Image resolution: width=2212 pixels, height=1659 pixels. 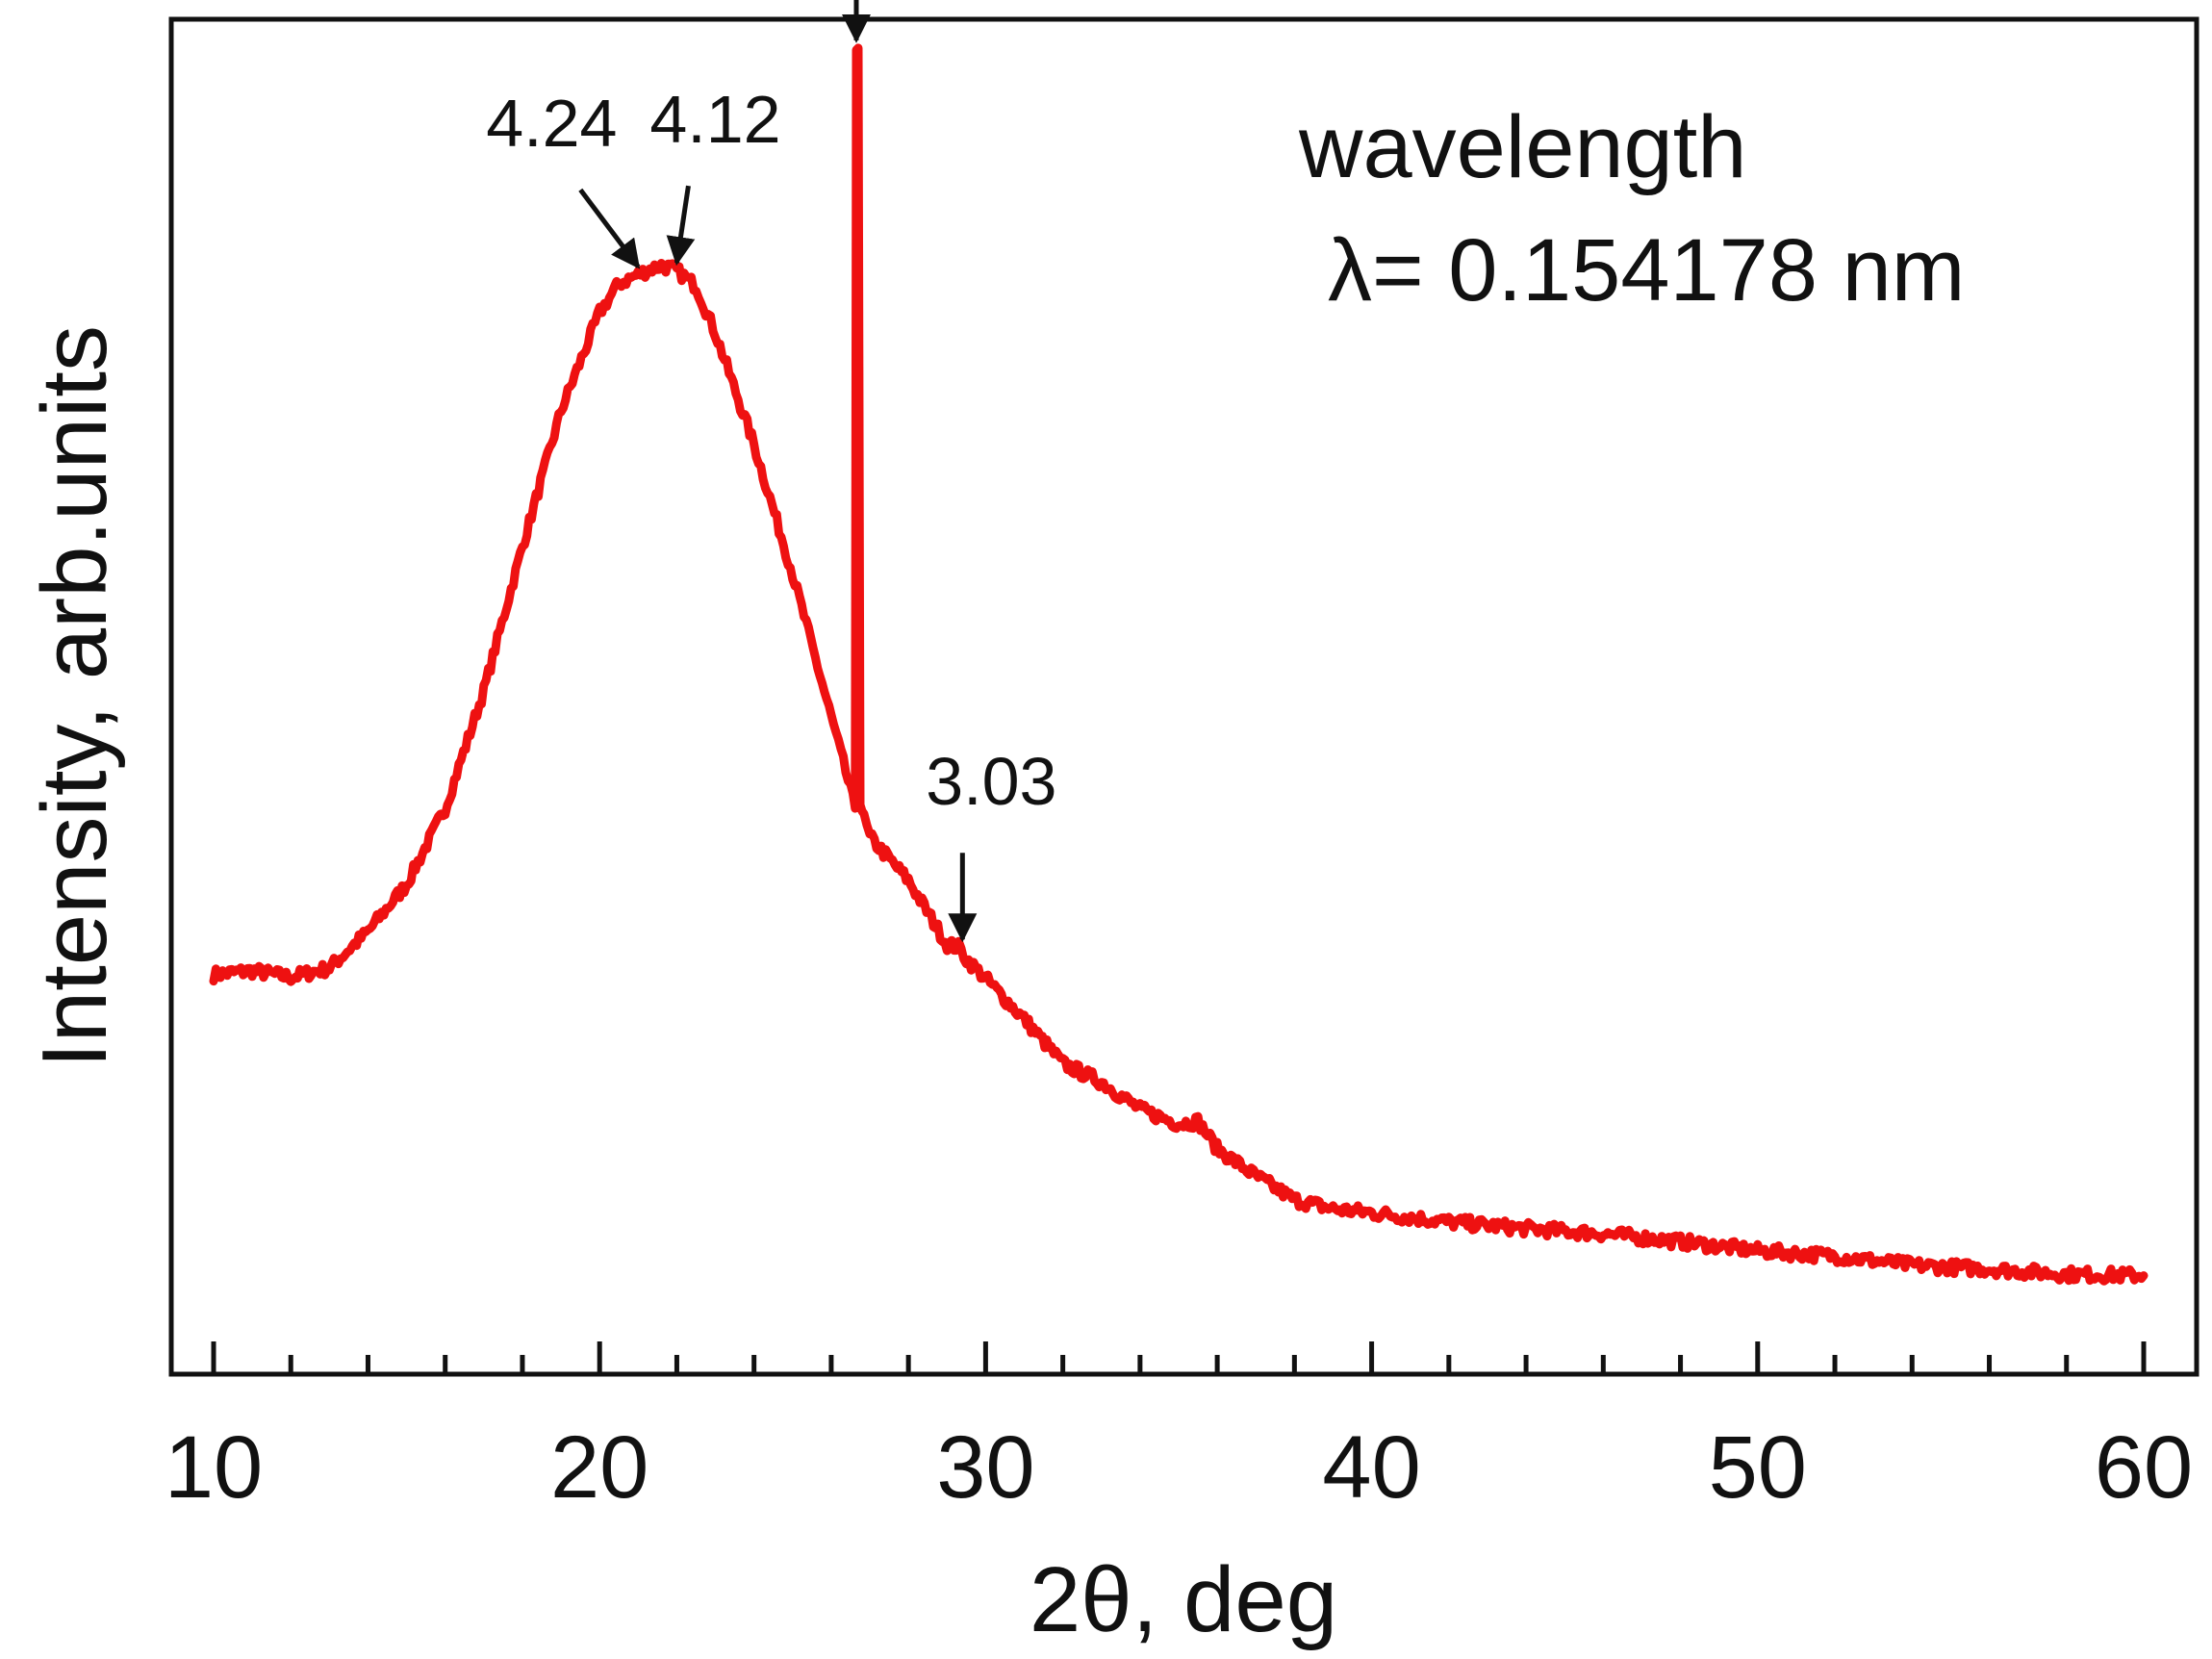 What do you see at coordinates (1646, 270) in the screenshot?
I see `wavelength-value: λ= 0.154178 nm` at bounding box center [1646, 270].